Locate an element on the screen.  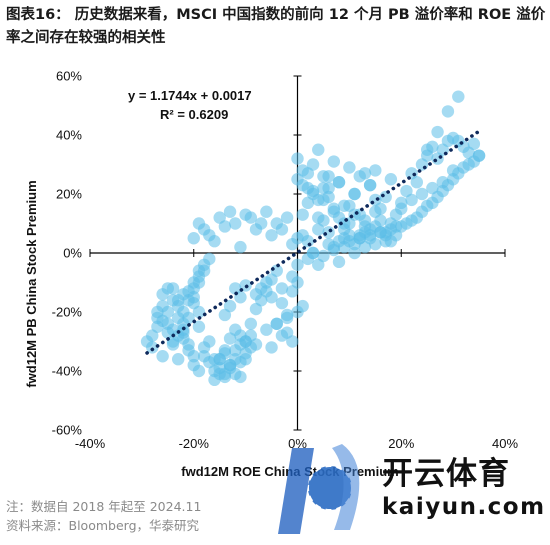
watermark-url: kaiyun.com is located at coordinates (464, 507).